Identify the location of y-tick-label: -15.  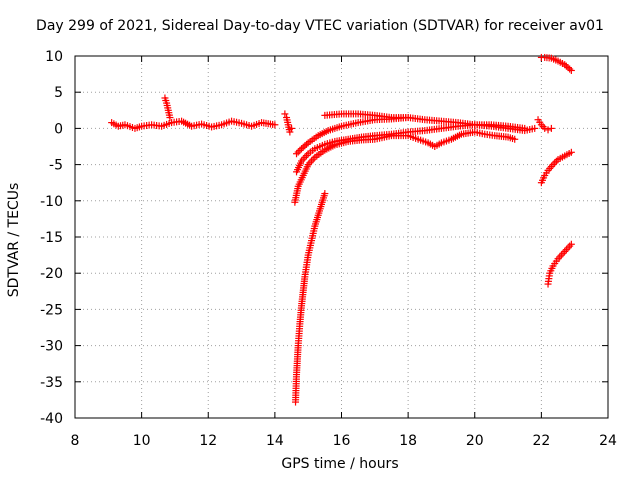
(51, 238).